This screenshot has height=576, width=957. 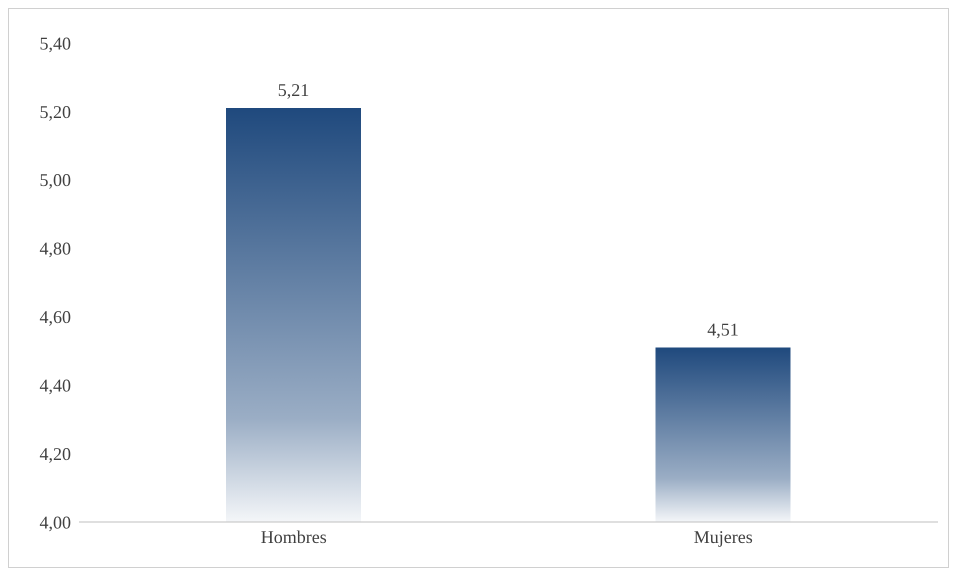 What do you see at coordinates (294, 90) in the screenshot?
I see `data-label: 5,21` at bounding box center [294, 90].